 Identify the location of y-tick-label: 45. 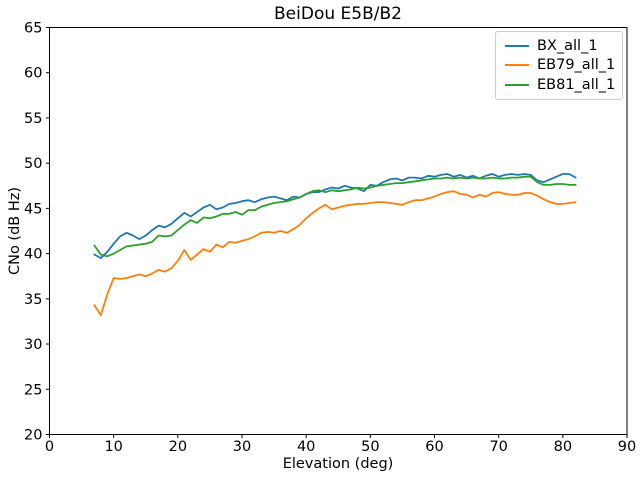
(33, 209).